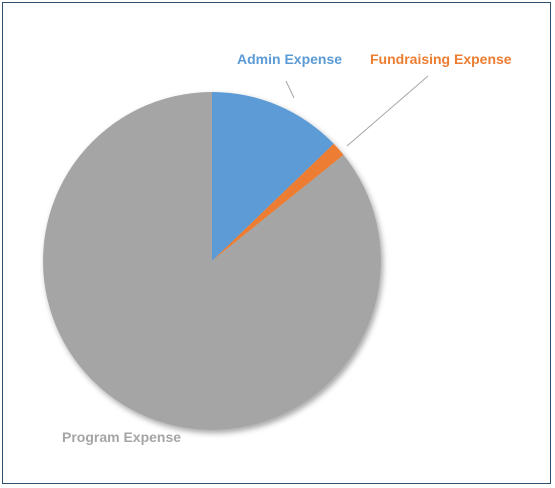 The height and width of the screenshot is (488, 555). I want to click on data-label-program-expense: Program Expense, so click(121, 437).